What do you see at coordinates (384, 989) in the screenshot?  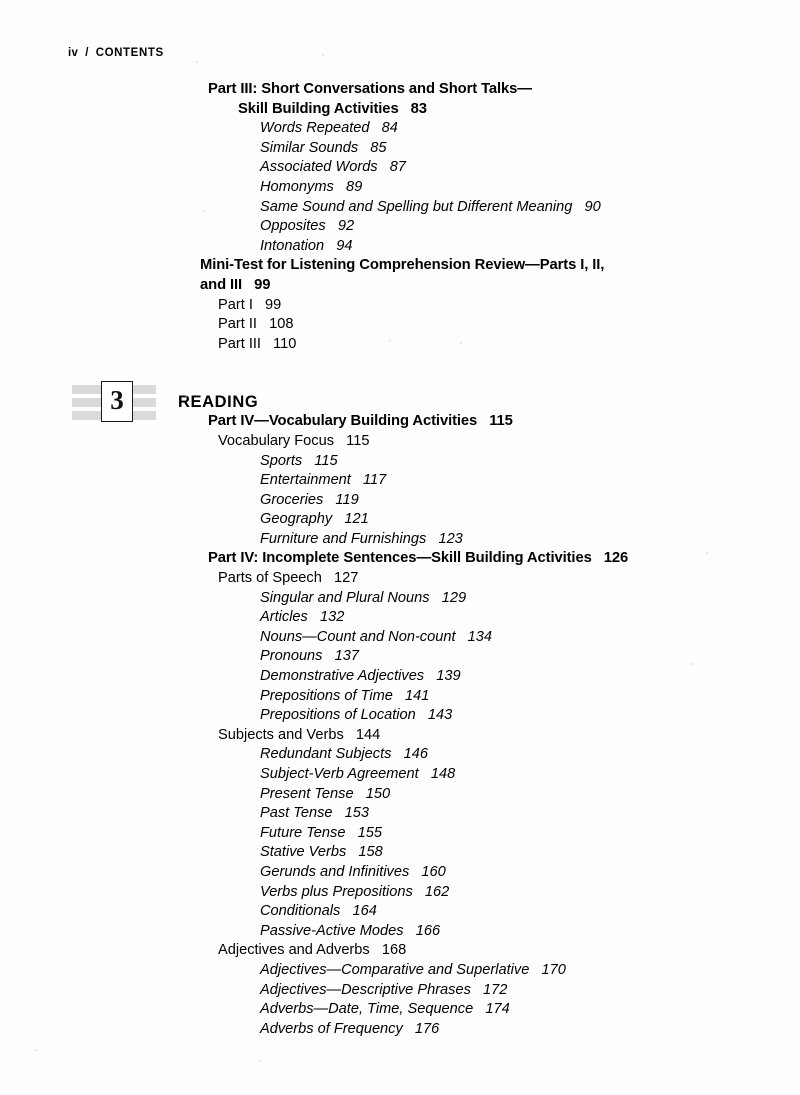 I see `toc-entry: Adjectives—Descriptive Phrases 172` at bounding box center [384, 989].